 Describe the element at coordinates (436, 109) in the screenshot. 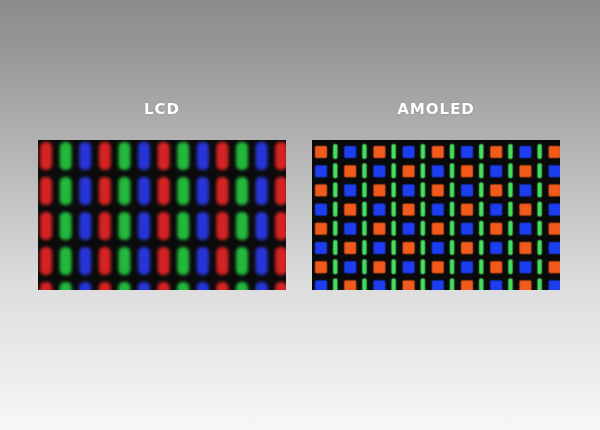

I see `amoled-label: AMOLED` at that location.